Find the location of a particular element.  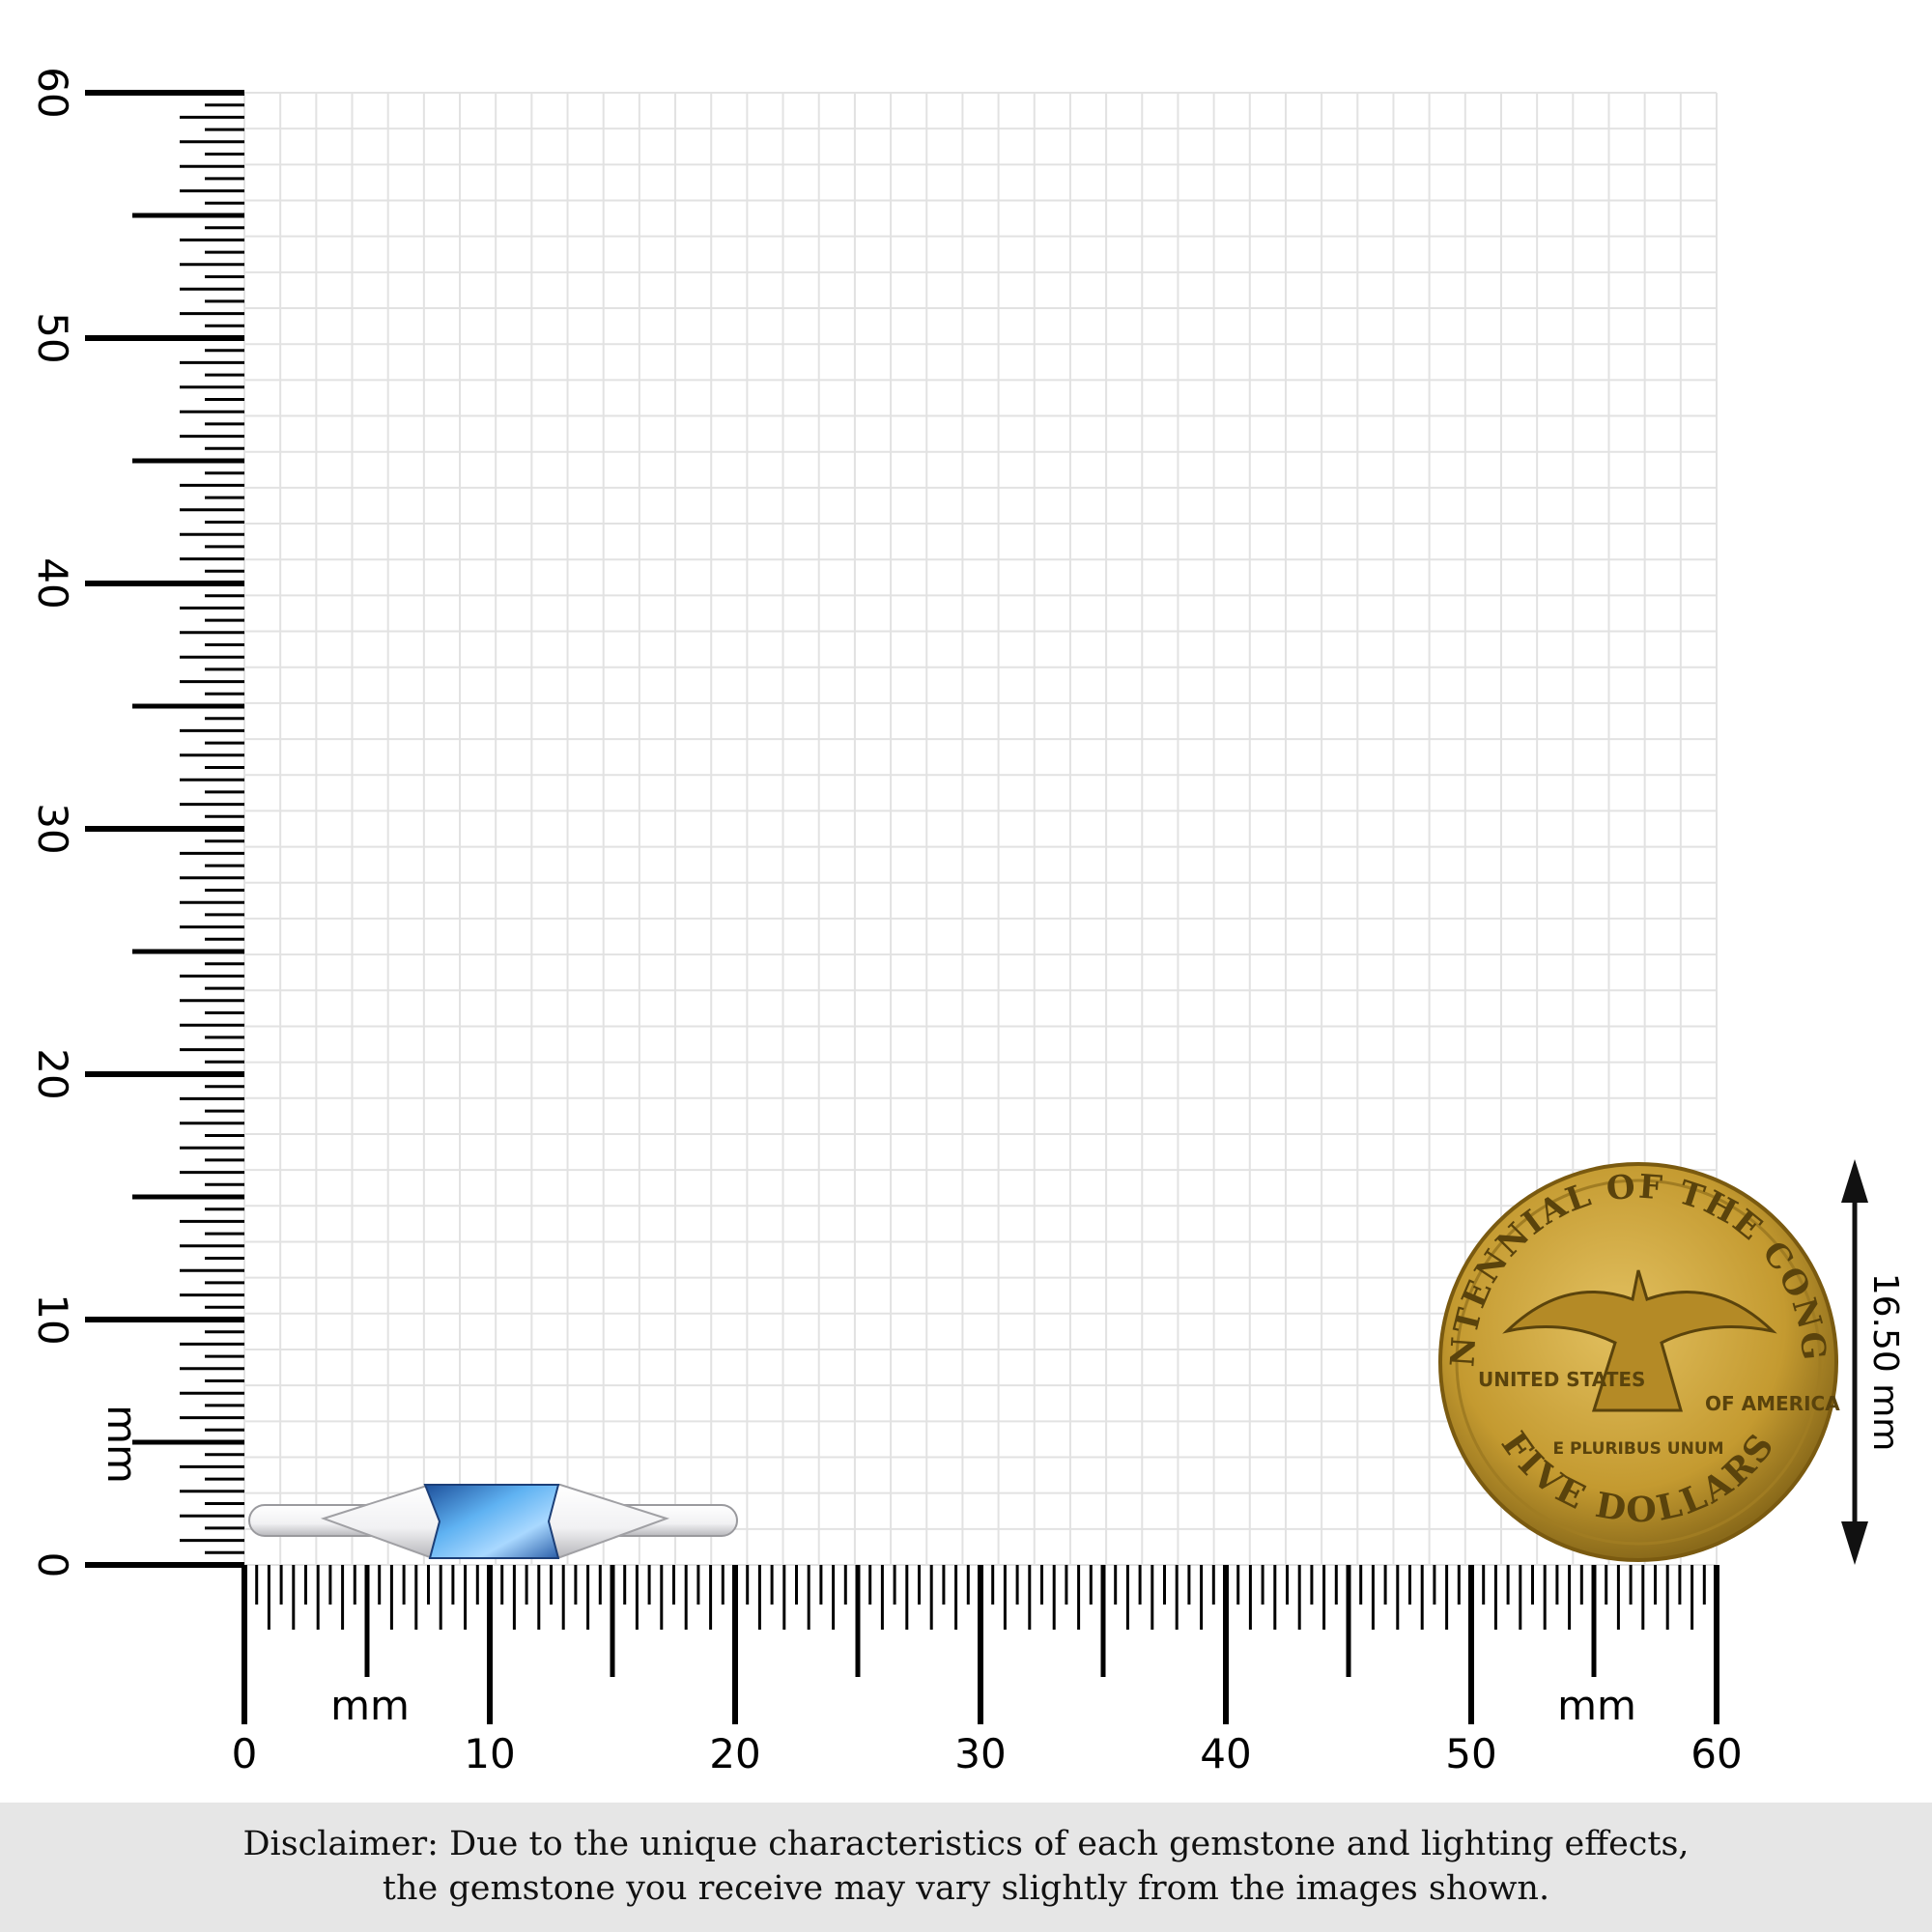

y-tick-label: 60 is located at coordinates (52, 92).